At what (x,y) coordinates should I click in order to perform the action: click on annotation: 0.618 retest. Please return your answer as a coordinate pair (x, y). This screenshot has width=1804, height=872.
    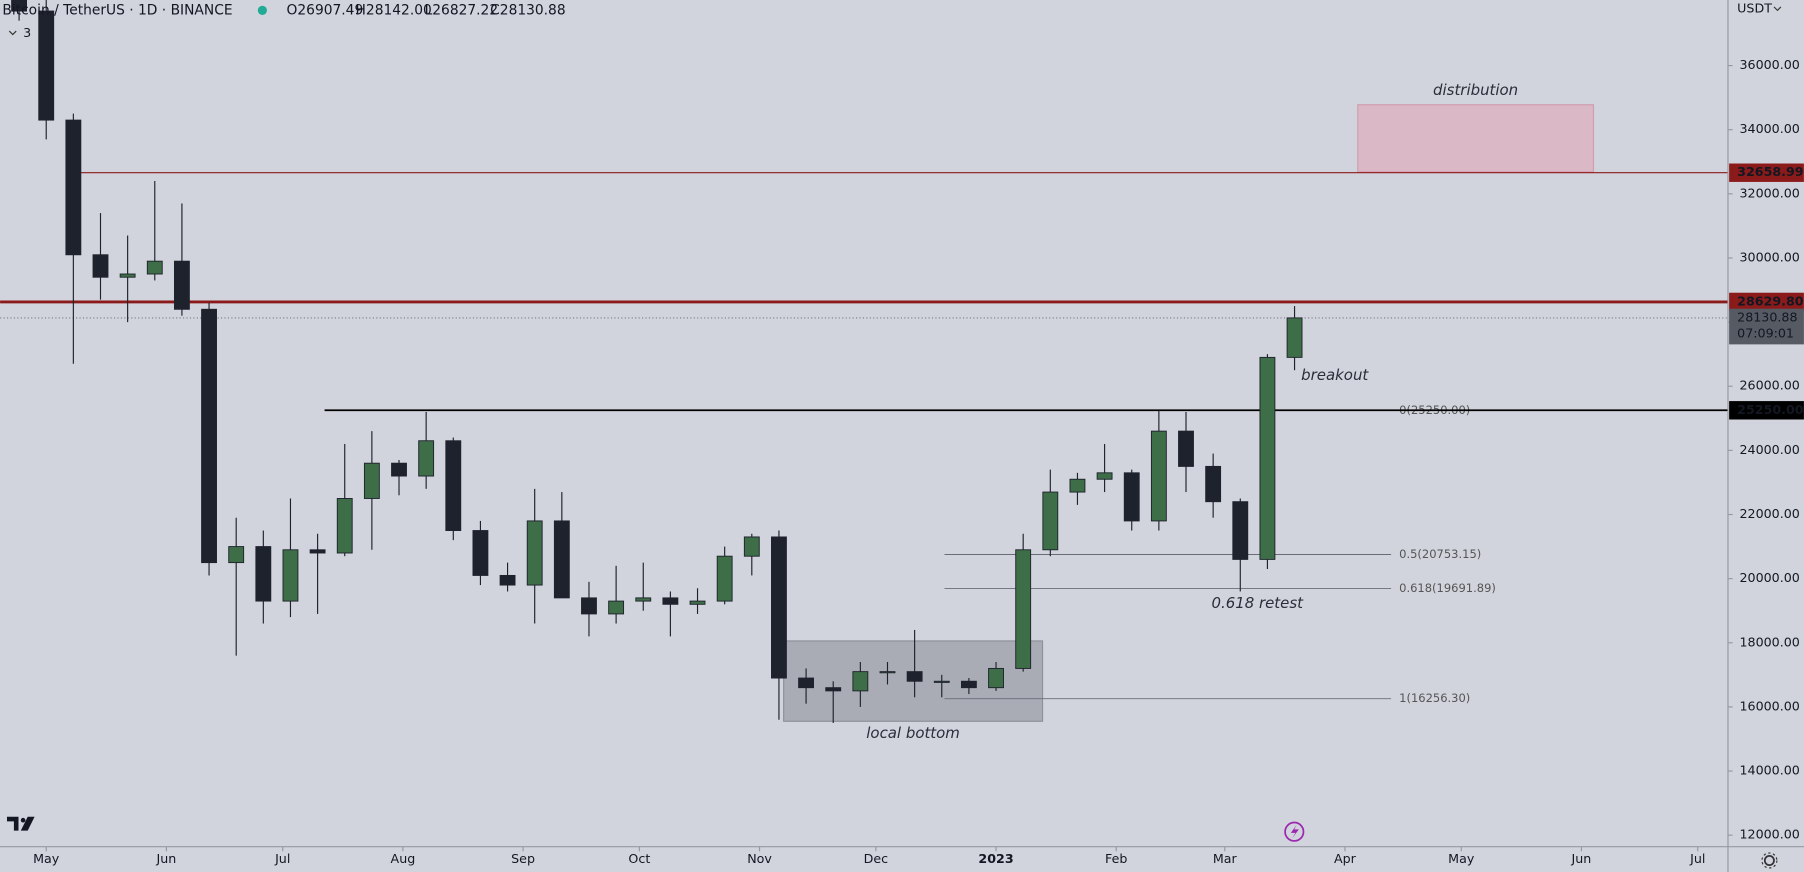
    Looking at the image, I should click on (1257, 603).